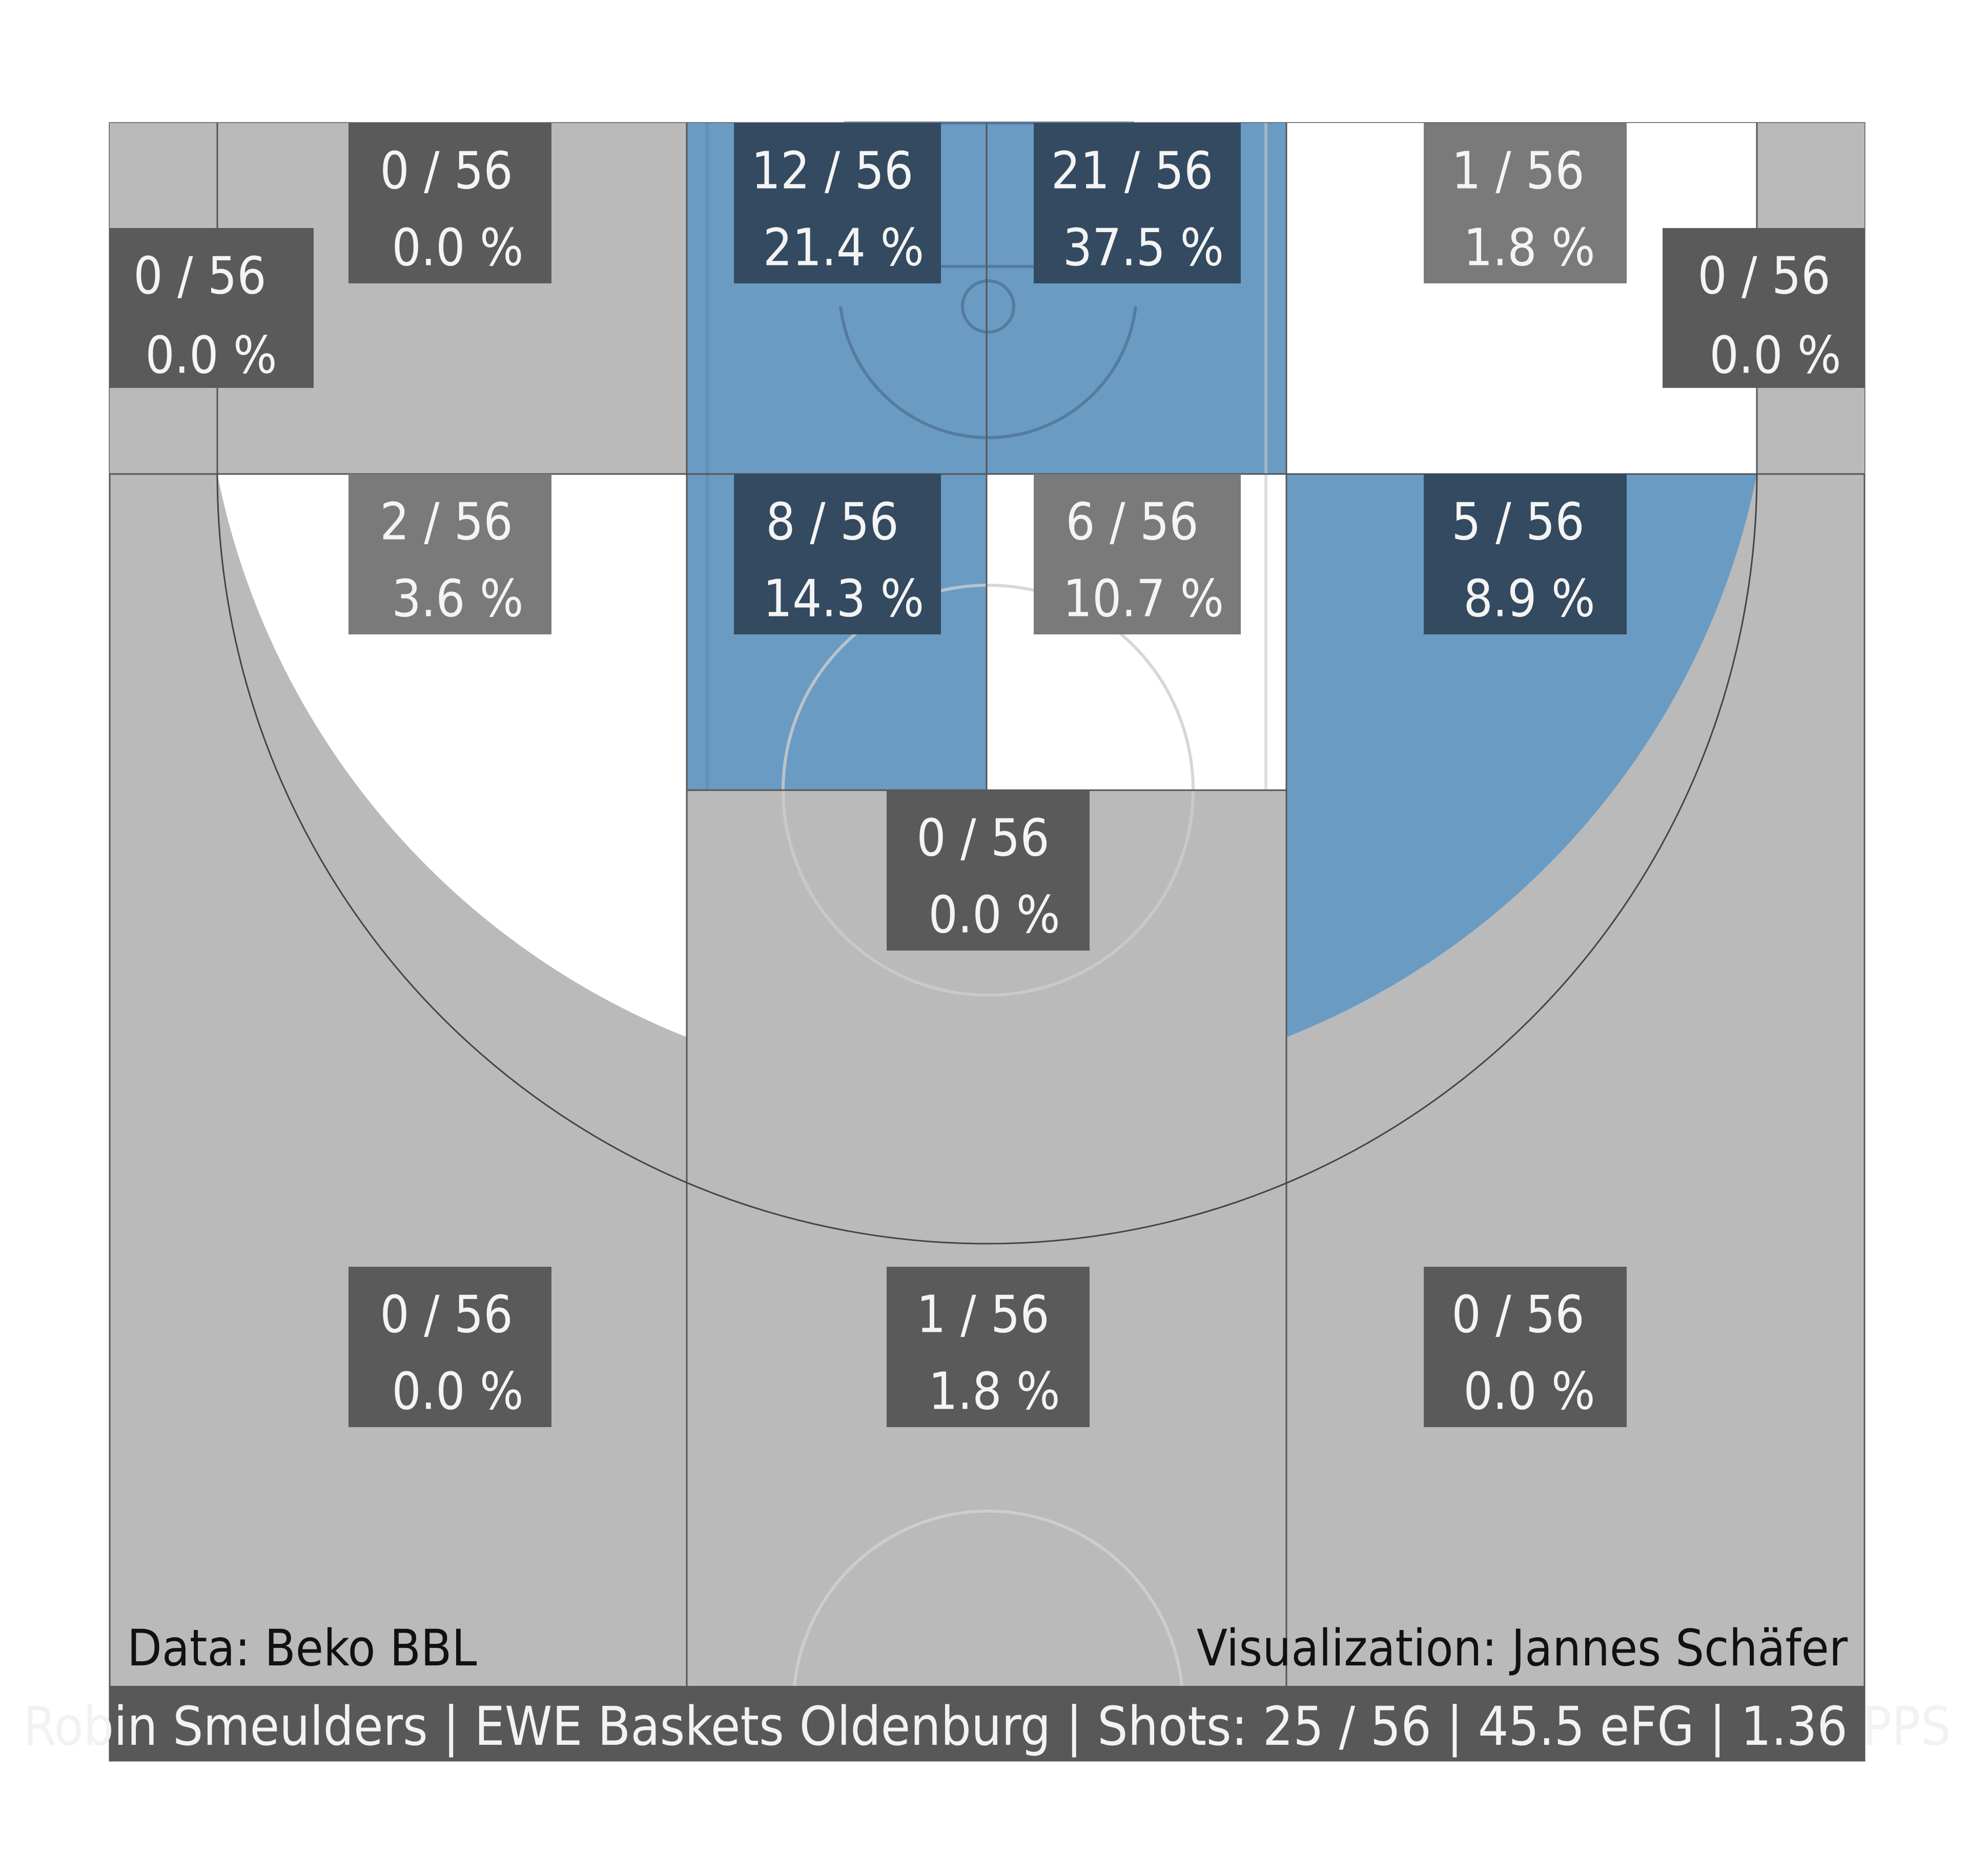  I want to click on svg-text: 21 / 56, so click(1132, 170).